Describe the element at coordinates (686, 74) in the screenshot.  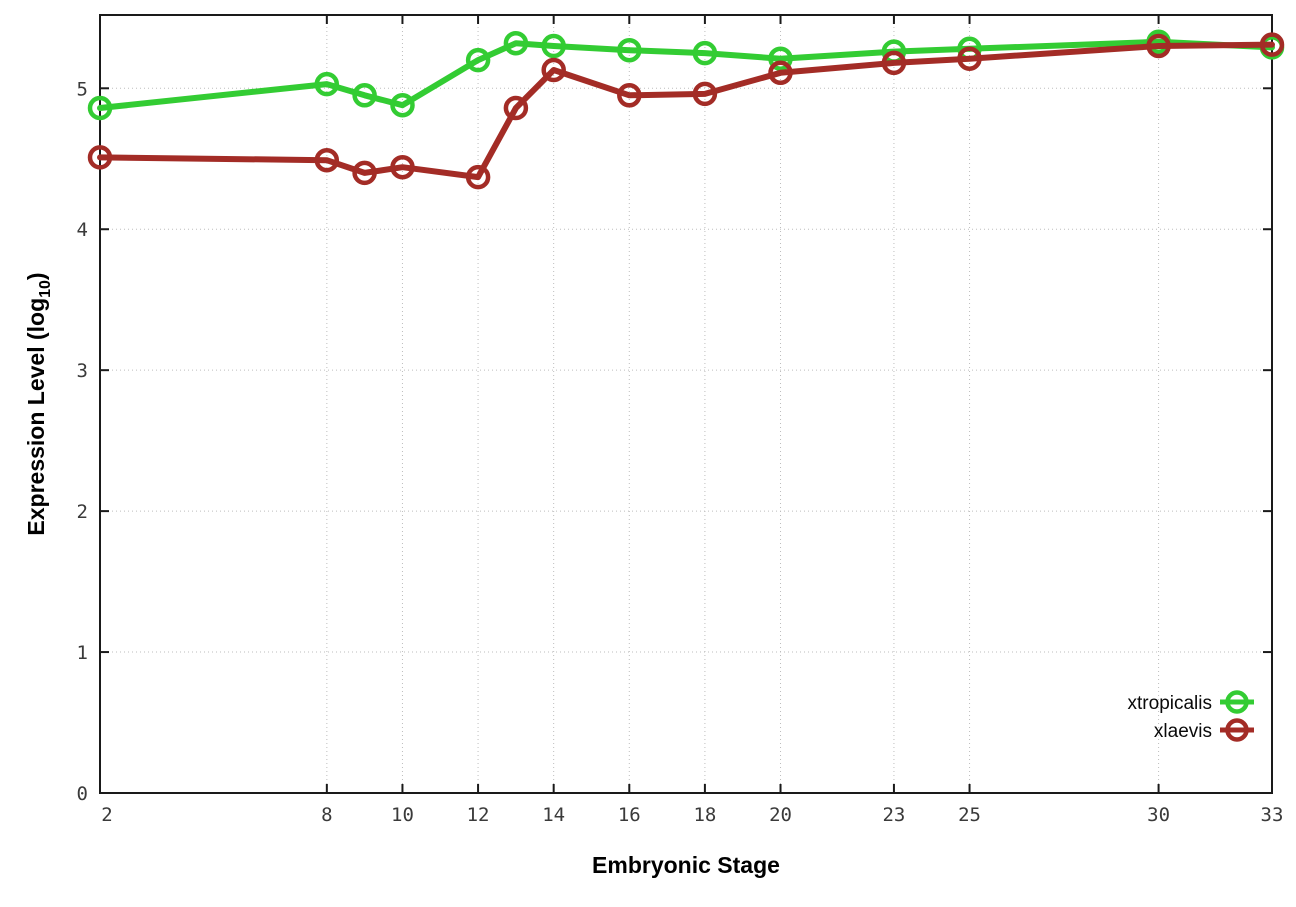
I see `series-line-xtropicalis` at that location.